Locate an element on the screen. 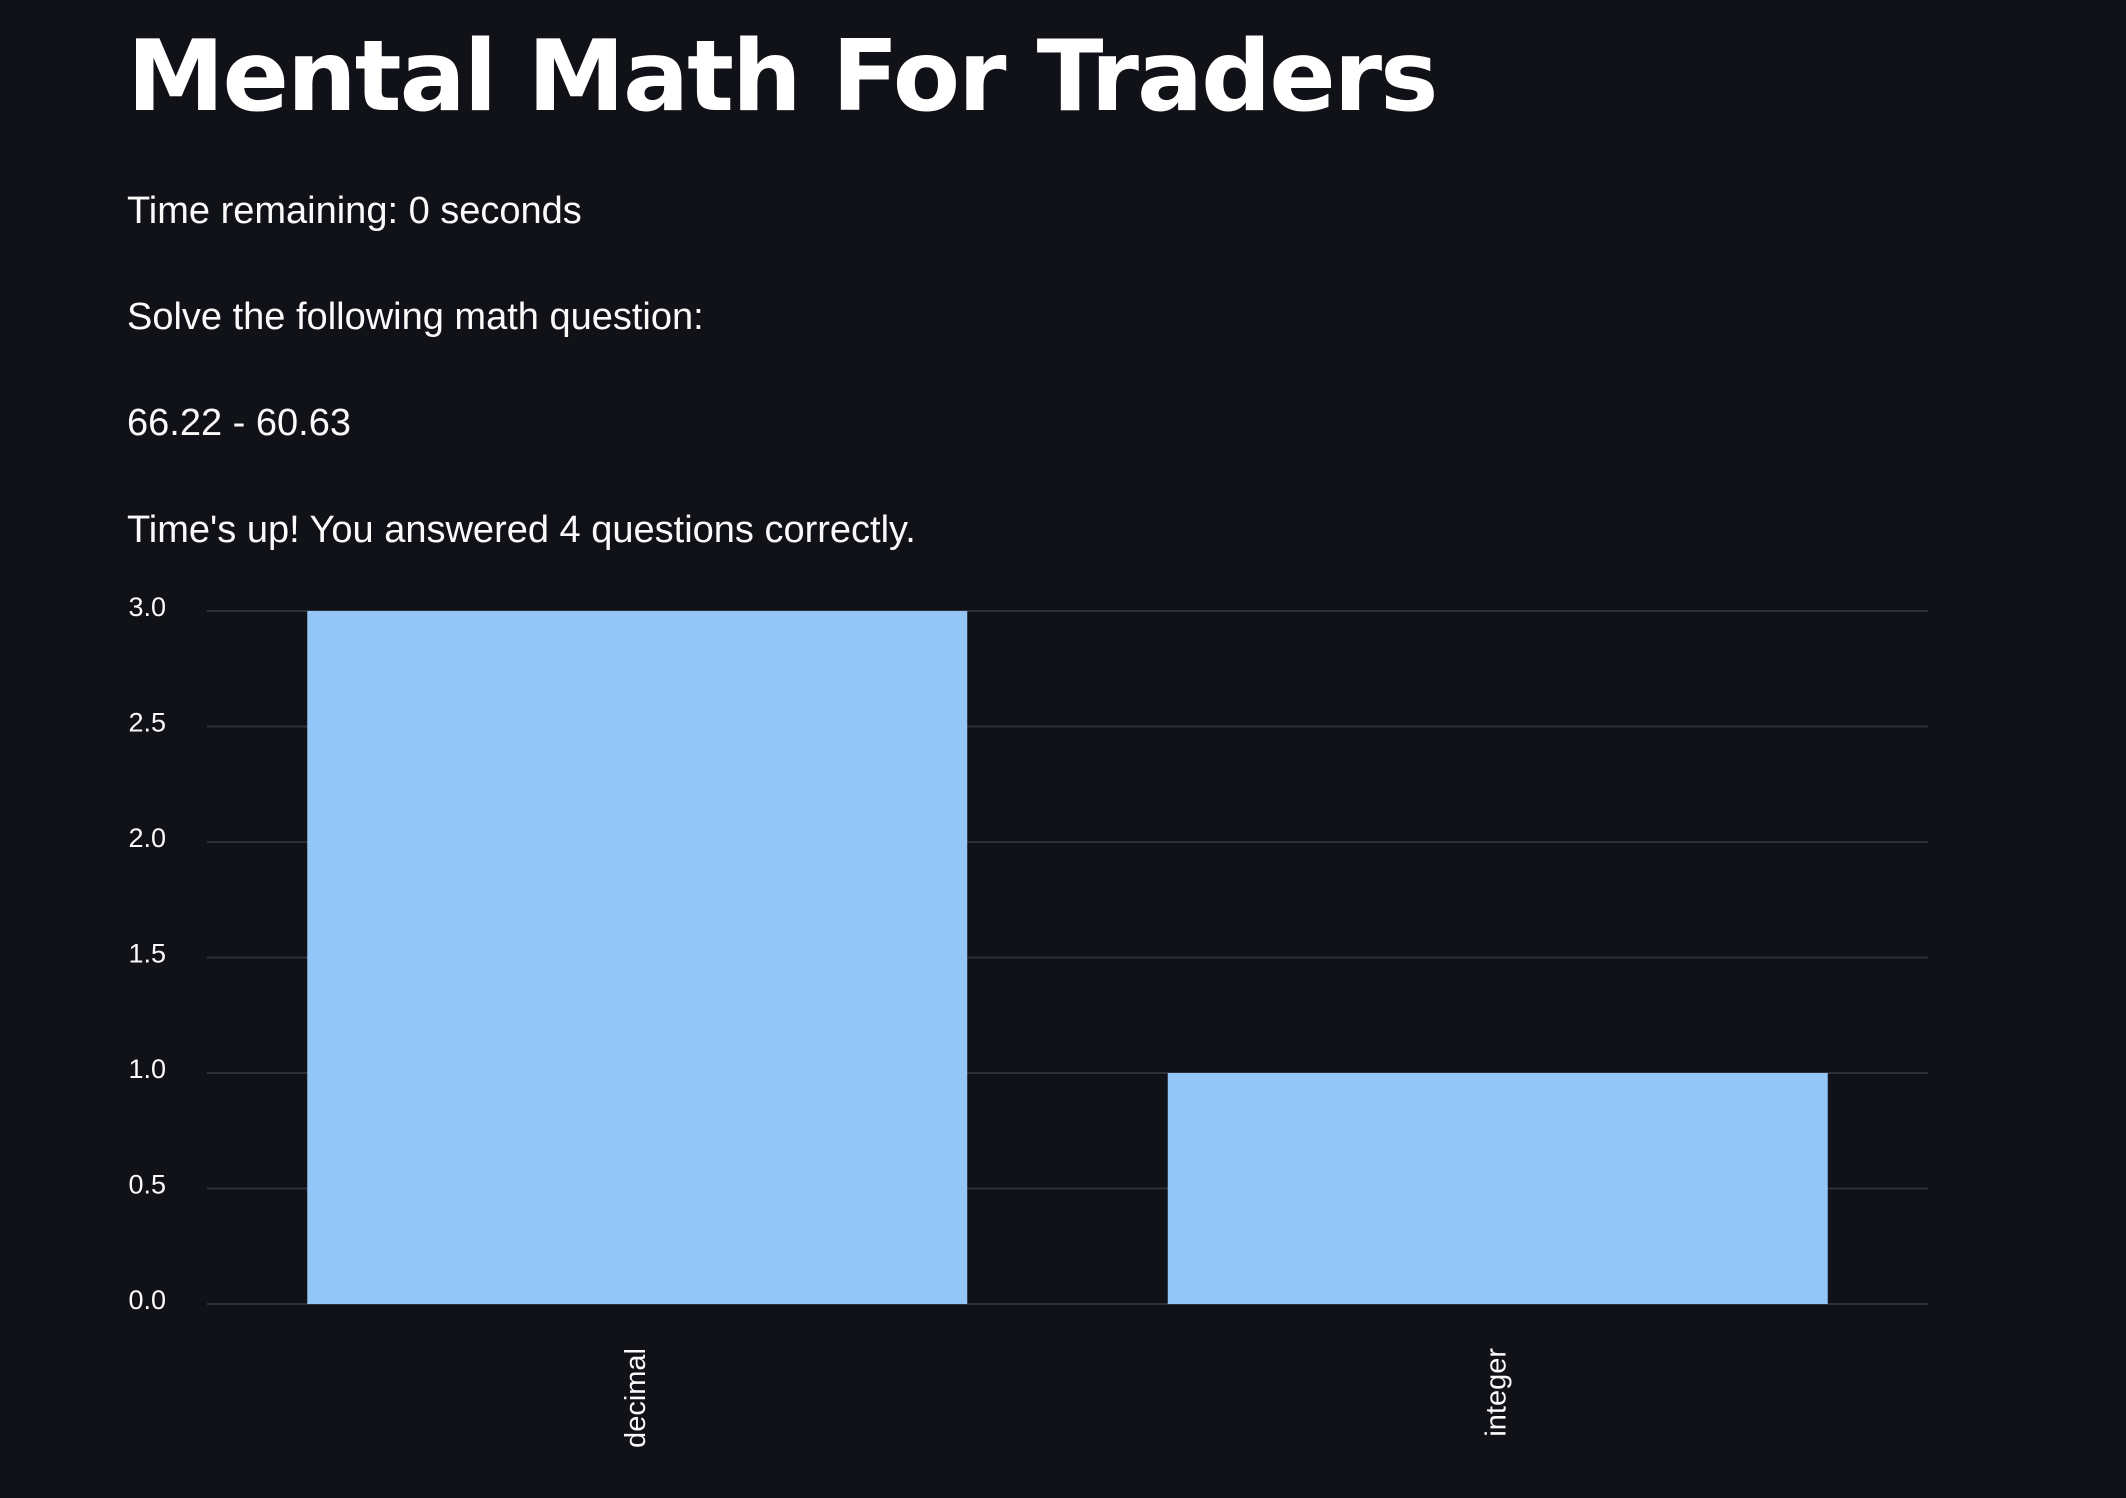  y-tick-label: 0.5 is located at coordinates (147, 1185).